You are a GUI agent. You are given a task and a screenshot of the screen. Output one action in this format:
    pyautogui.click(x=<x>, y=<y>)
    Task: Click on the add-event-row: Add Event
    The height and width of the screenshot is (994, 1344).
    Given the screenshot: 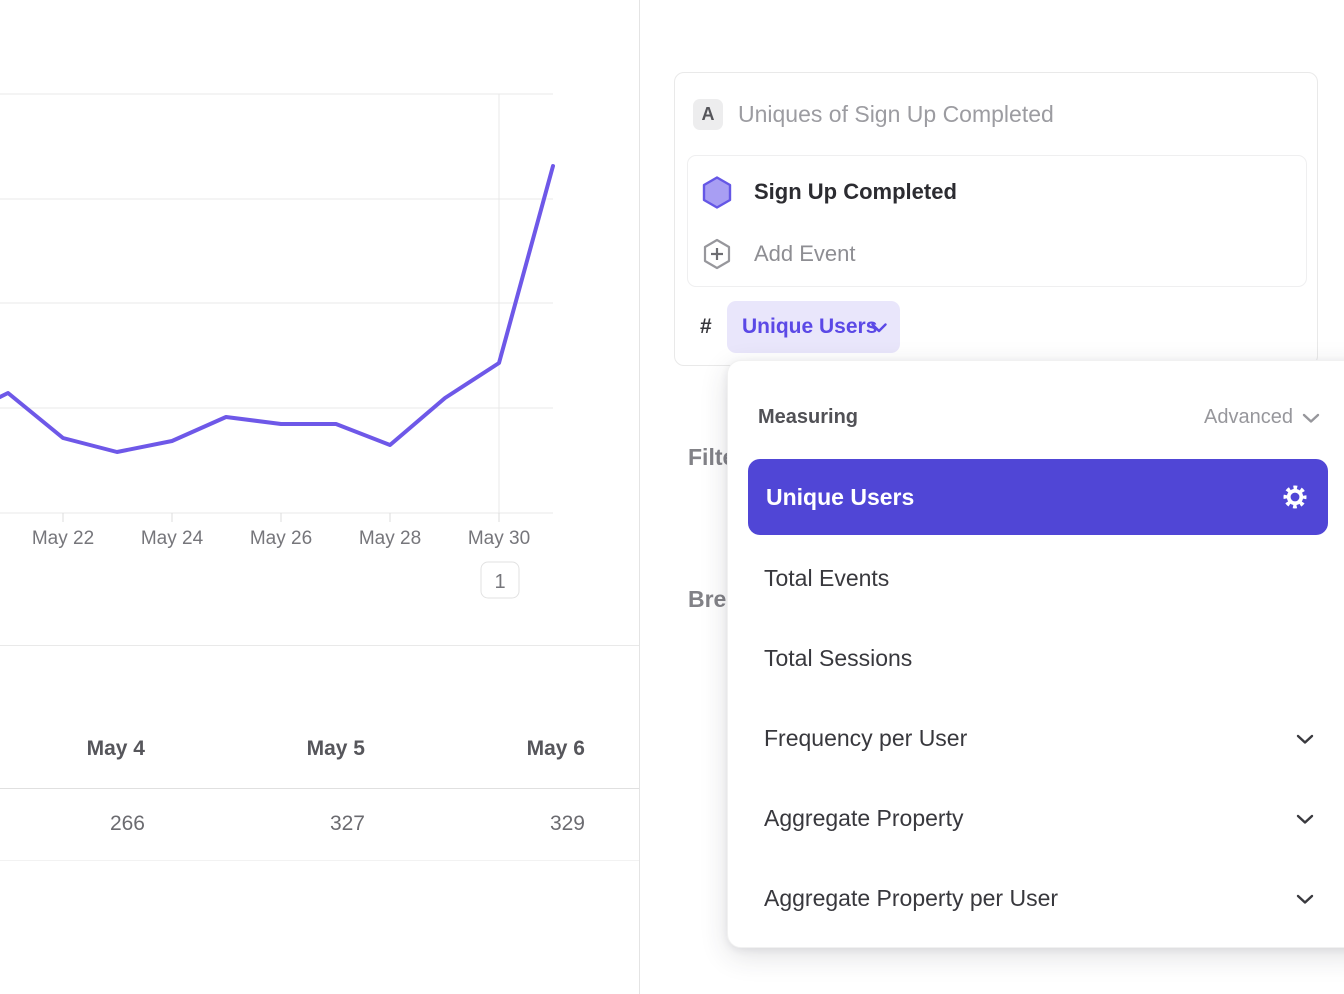 What is the action you would take?
    pyautogui.click(x=997, y=254)
    